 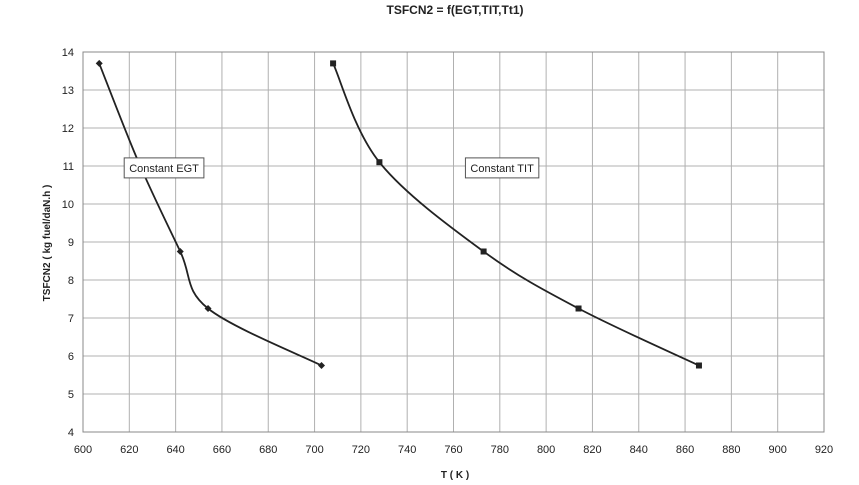 I want to click on x-tick-label: 760, so click(x=453, y=450).